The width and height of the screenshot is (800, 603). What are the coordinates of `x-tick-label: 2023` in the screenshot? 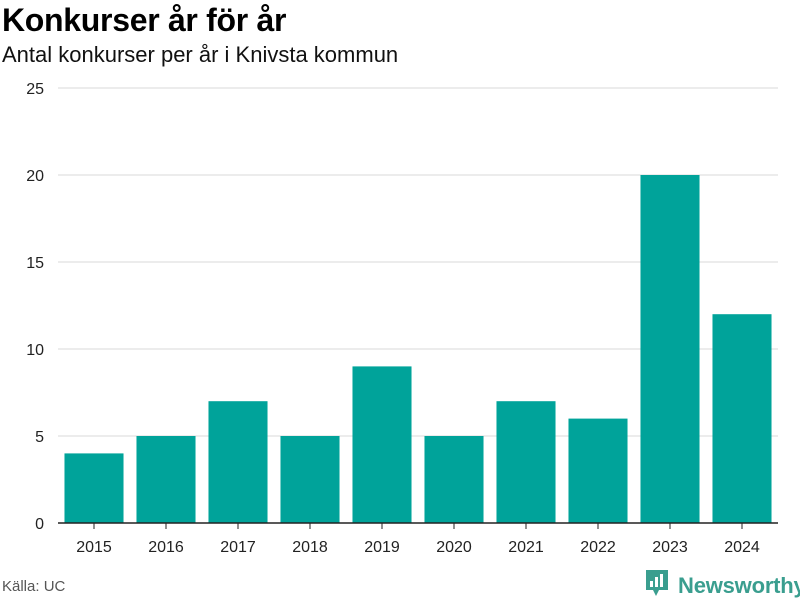 It's located at (670, 547).